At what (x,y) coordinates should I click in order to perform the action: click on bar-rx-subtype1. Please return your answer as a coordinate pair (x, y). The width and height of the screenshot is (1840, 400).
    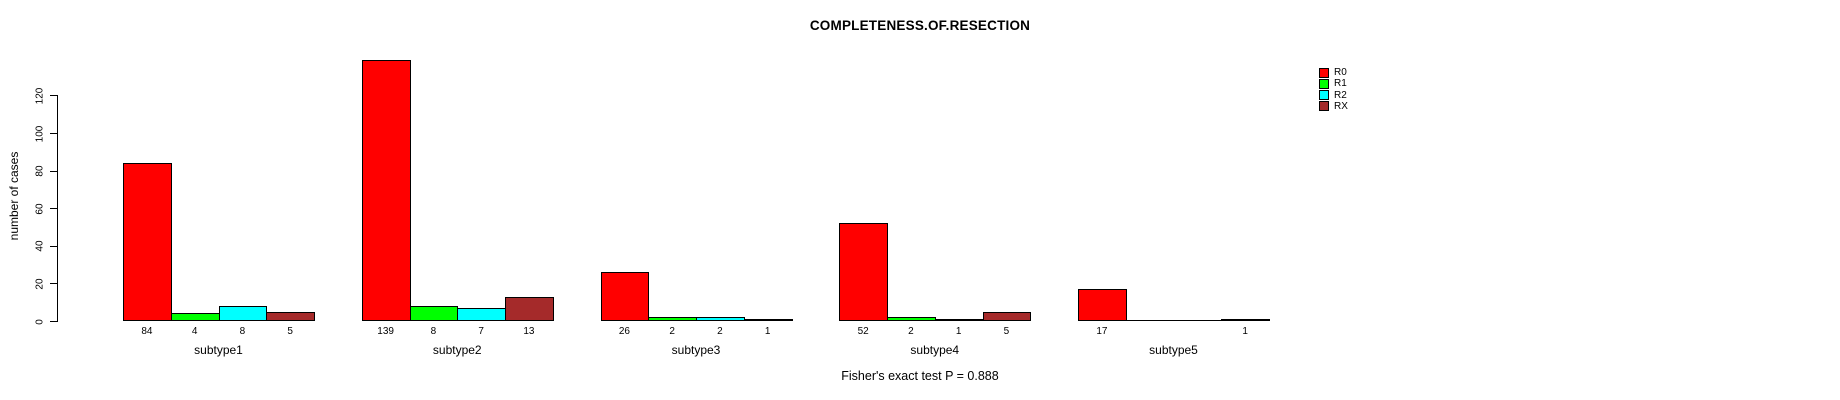
    Looking at the image, I should click on (290, 316).